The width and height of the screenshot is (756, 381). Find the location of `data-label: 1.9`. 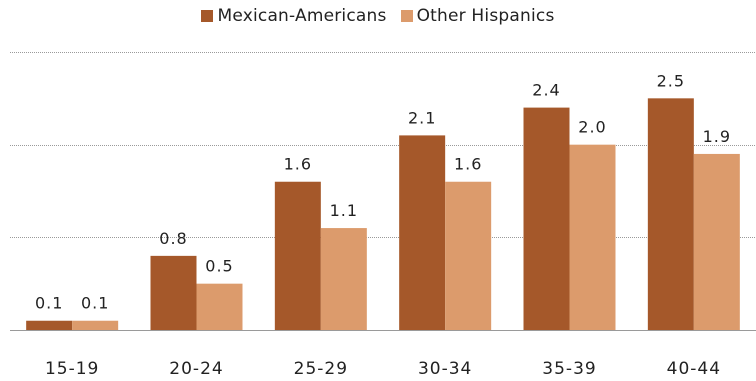

data-label: 1.9 is located at coordinates (717, 136).